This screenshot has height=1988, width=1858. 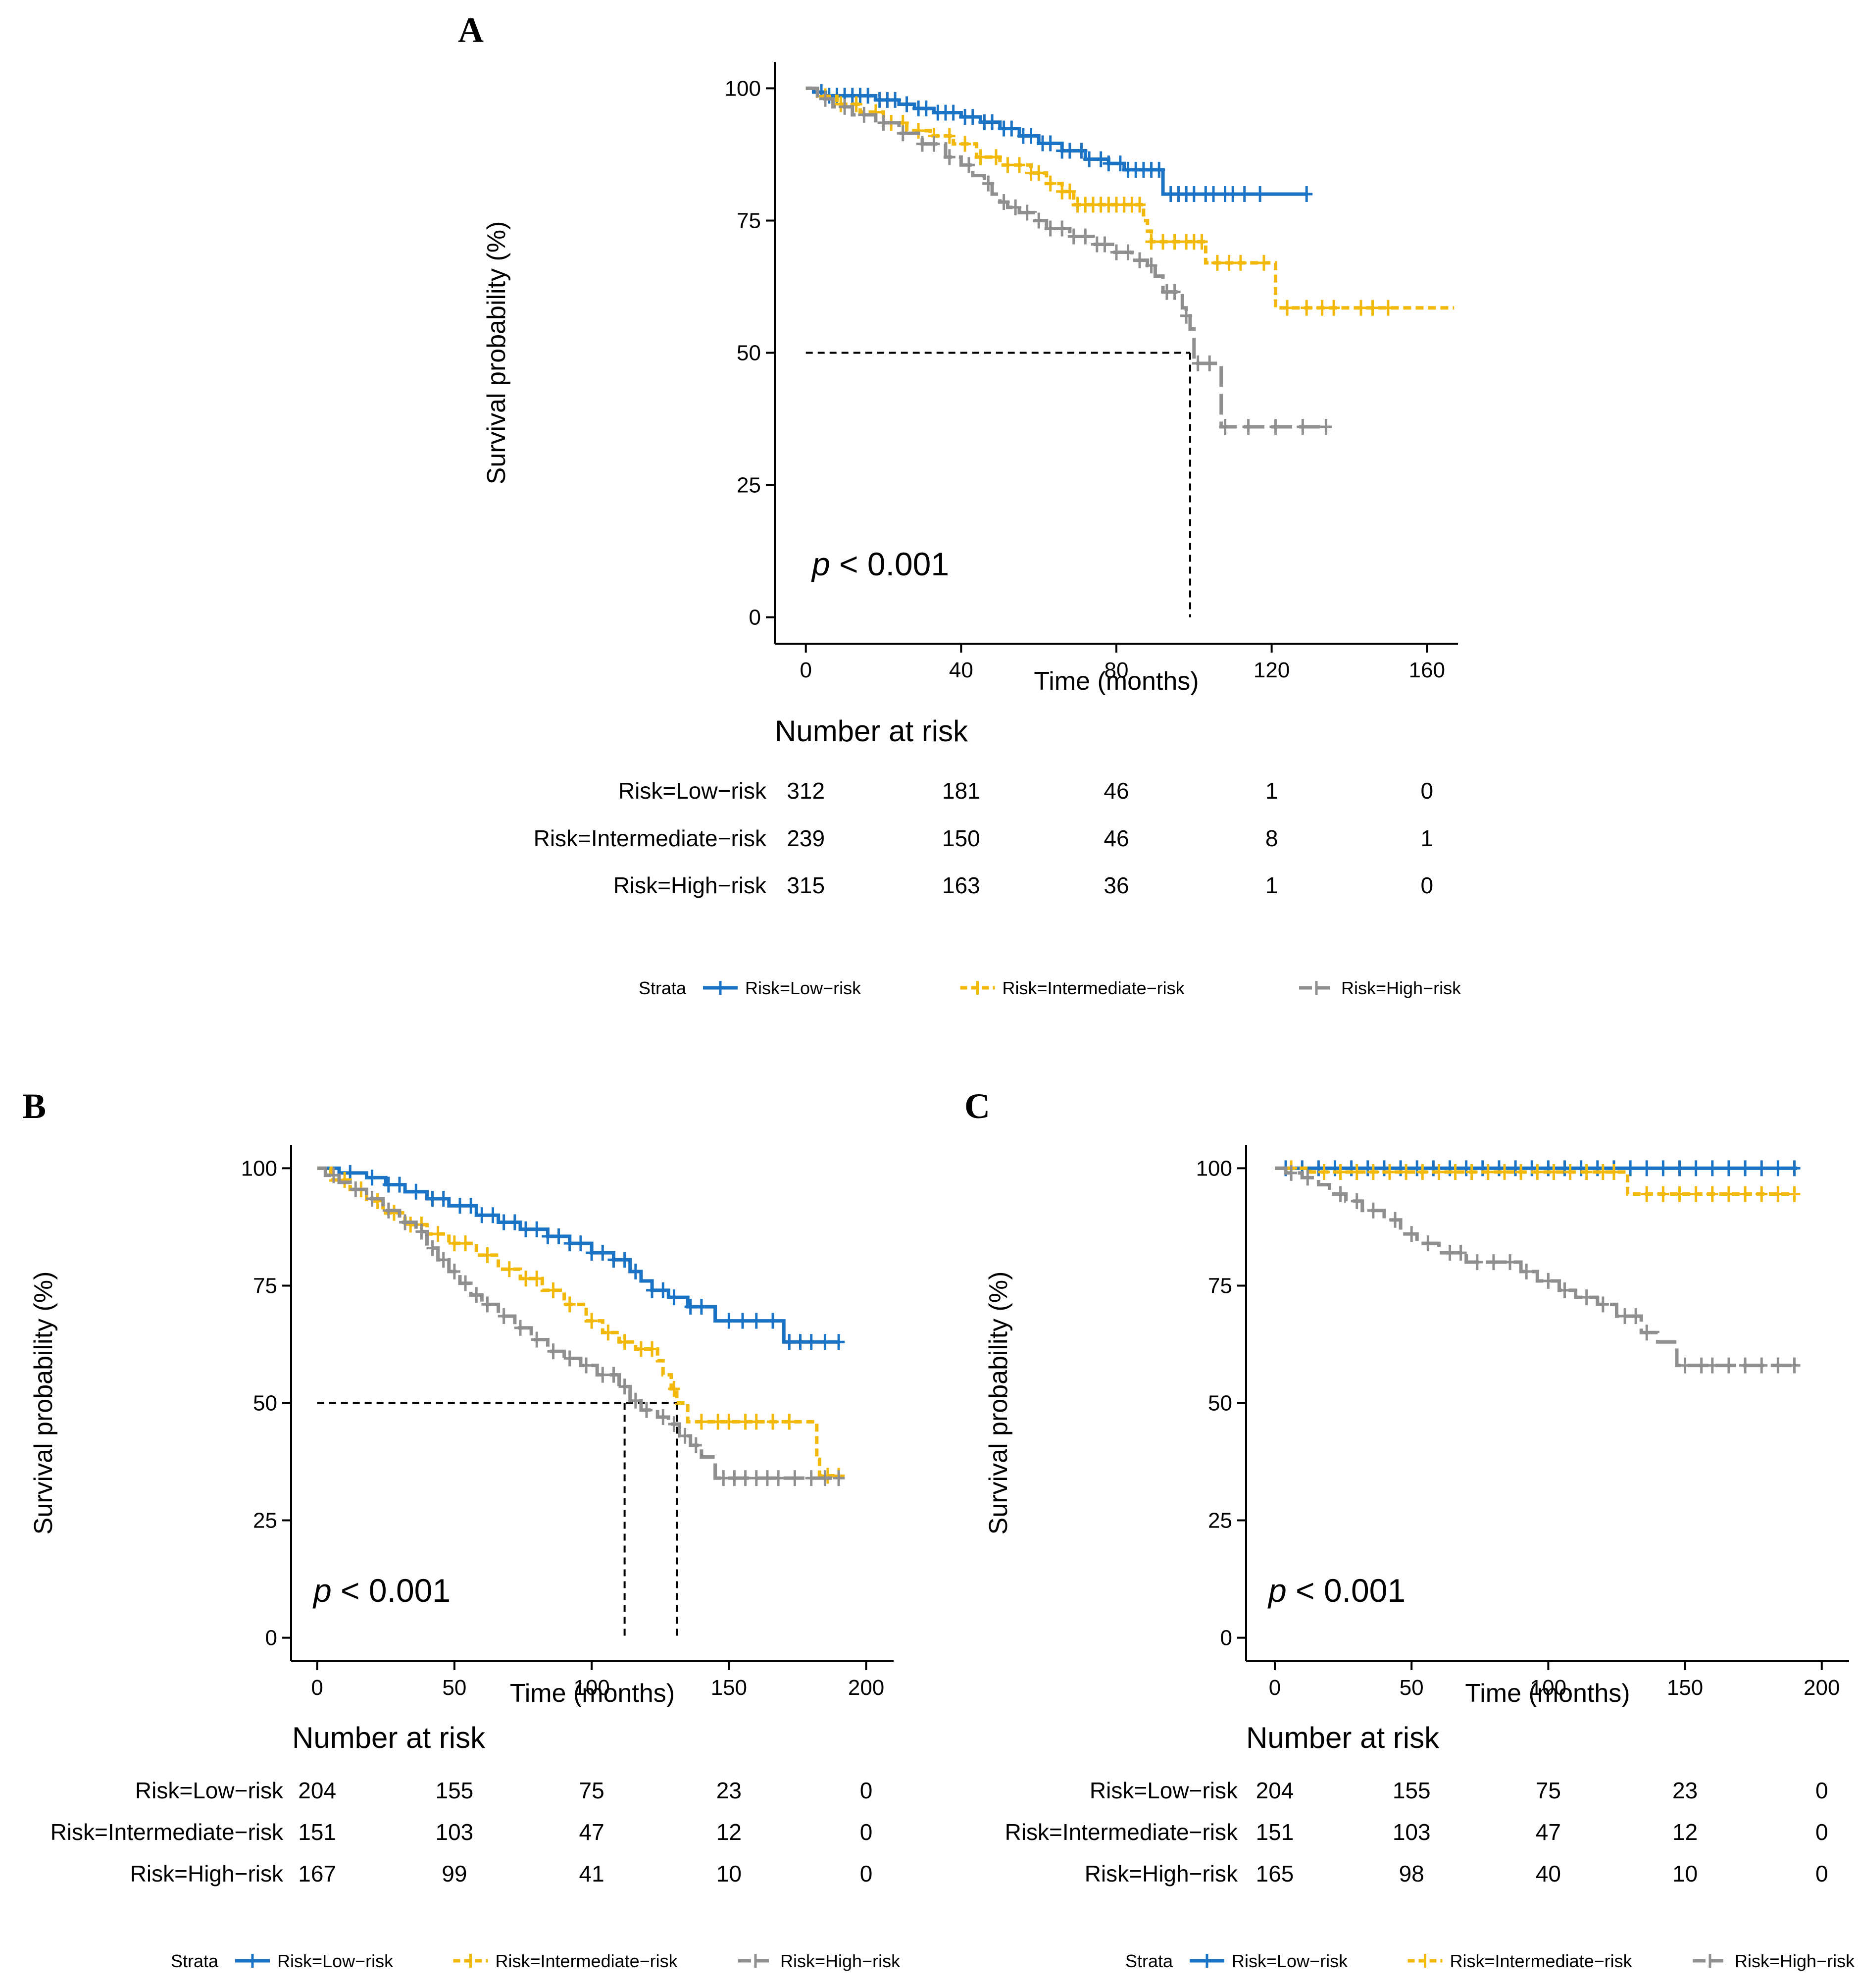 I want to click on risk-table-cell: 1, so click(x=1271, y=791).